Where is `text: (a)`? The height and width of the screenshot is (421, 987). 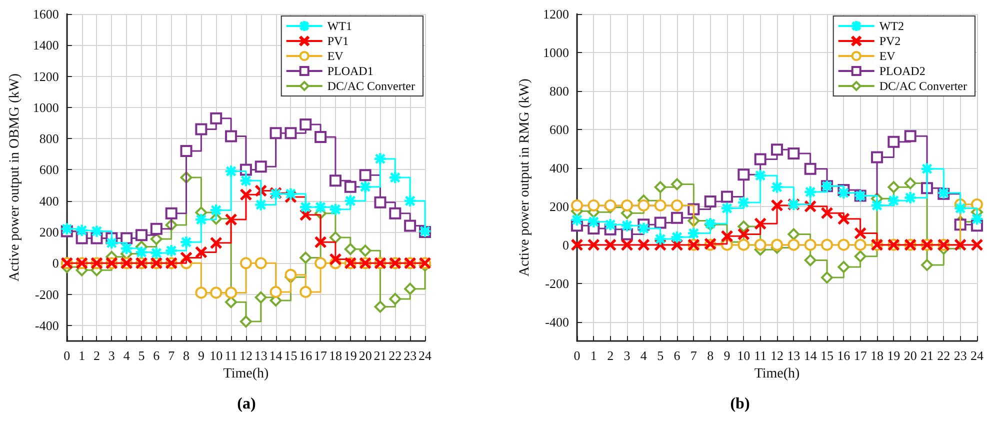
text: (a) is located at coordinates (246, 404).